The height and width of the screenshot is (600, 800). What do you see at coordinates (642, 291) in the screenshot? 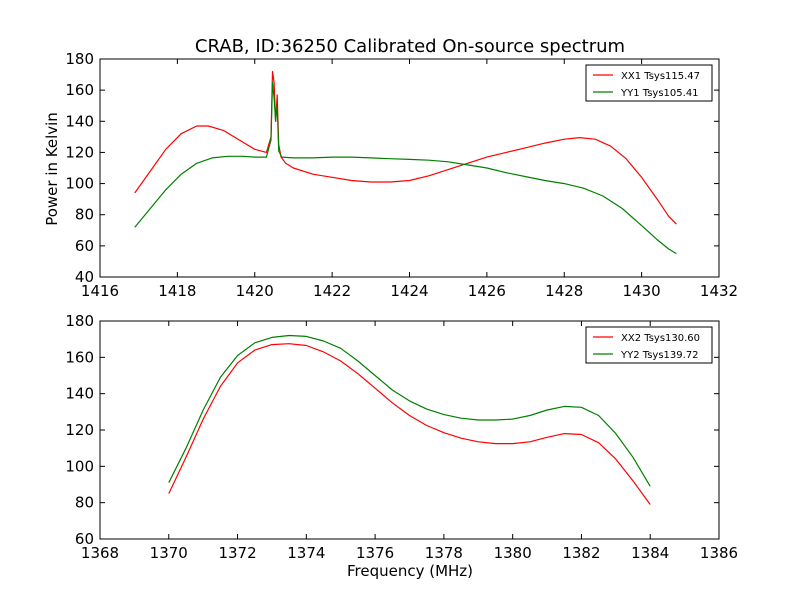
I see `x-tick-label: 1430` at bounding box center [642, 291].